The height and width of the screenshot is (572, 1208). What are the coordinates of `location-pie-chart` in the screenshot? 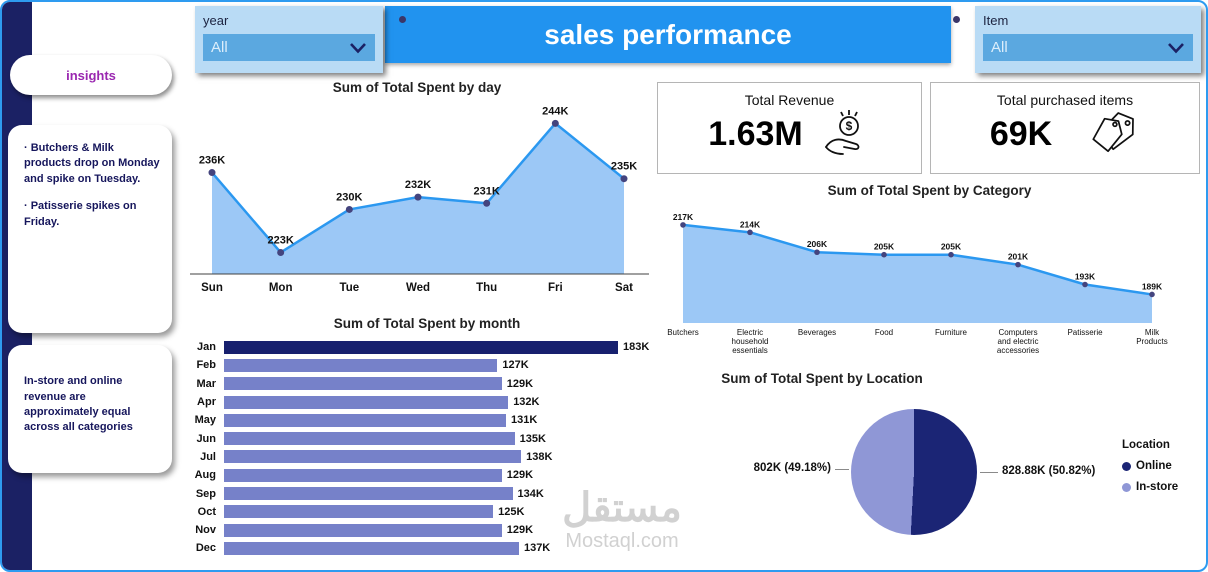 It's located at (914, 472).